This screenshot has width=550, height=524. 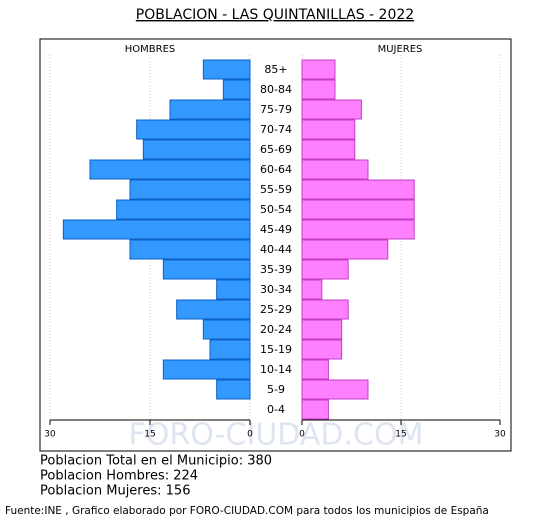 I want to click on age-label: 35-39, so click(x=276, y=269).